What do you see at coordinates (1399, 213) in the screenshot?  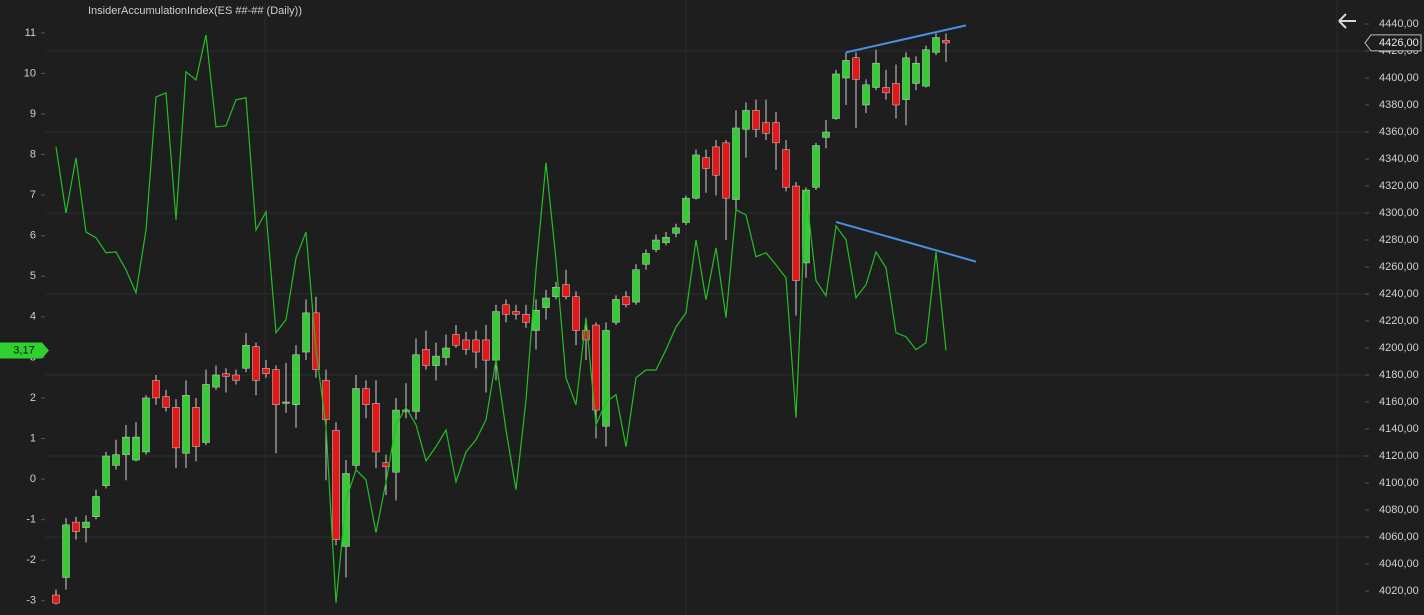 I see `y2-tick-label: 4300,00` at bounding box center [1399, 213].